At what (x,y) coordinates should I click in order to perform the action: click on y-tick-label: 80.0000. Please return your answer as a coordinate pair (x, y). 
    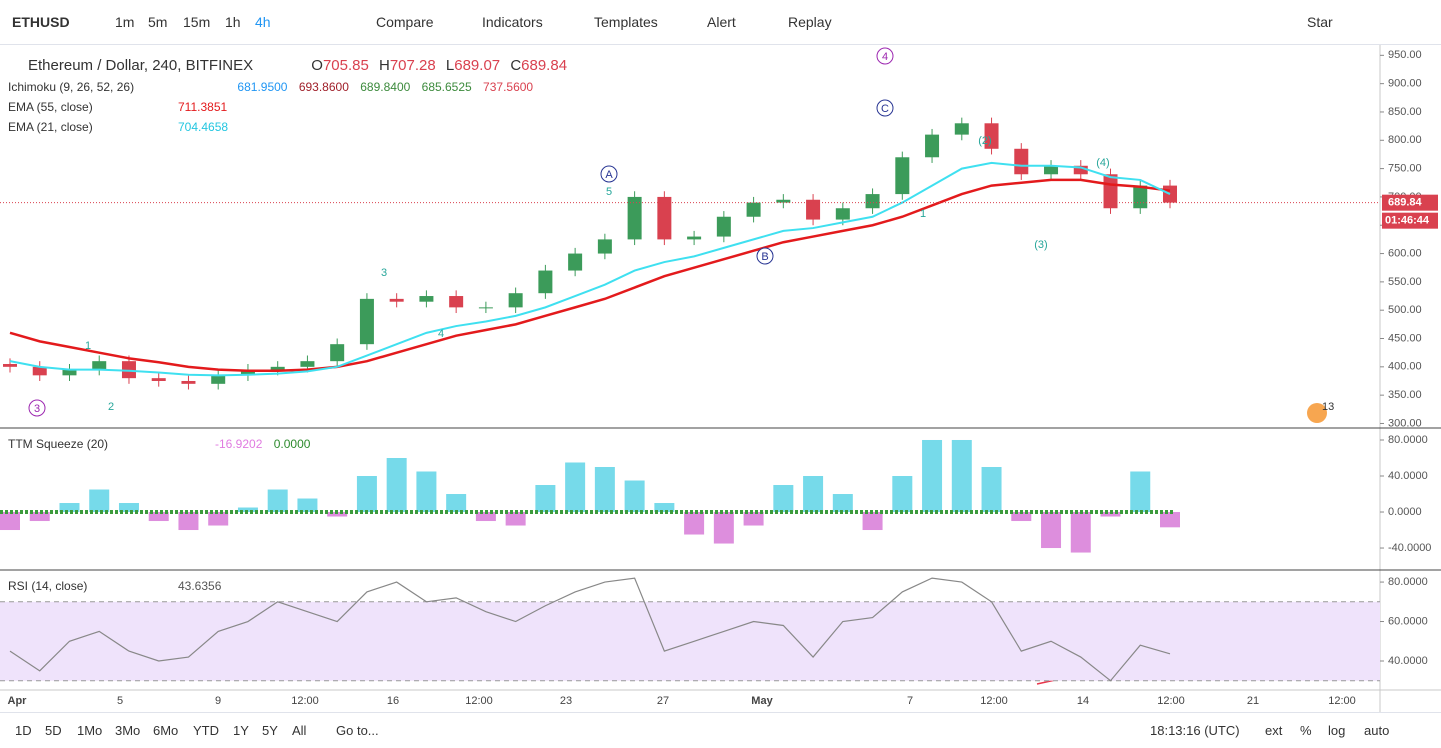
    Looking at the image, I should click on (1408, 582).